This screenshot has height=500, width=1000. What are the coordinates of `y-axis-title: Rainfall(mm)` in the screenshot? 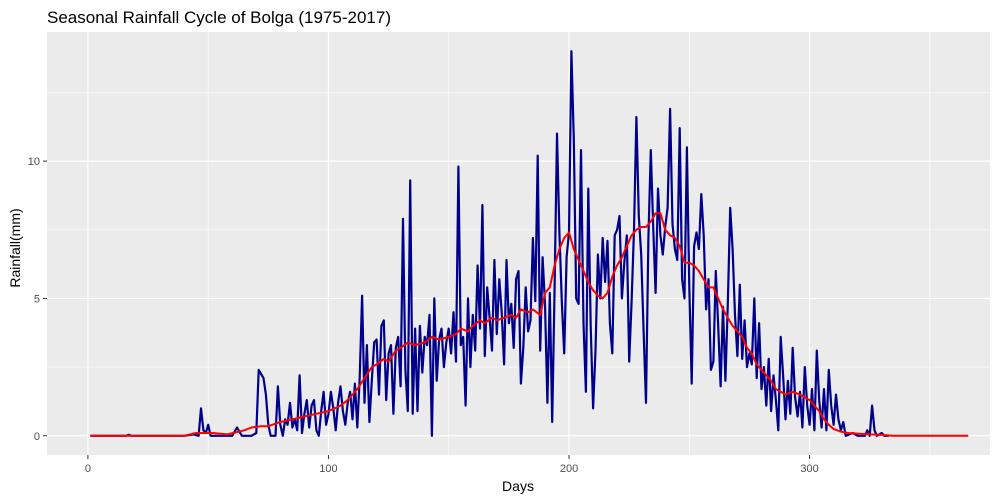 It's located at (15, 247).